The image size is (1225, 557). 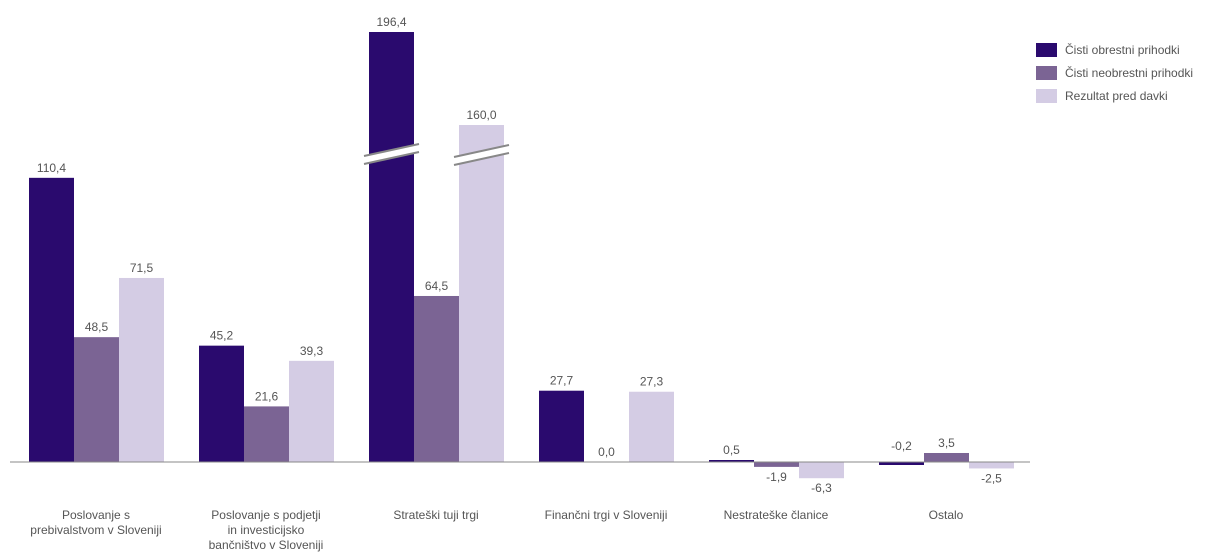 I want to click on legend-item-noninterest: Čisti neobrestni prihodki, so click(x=1114, y=72).